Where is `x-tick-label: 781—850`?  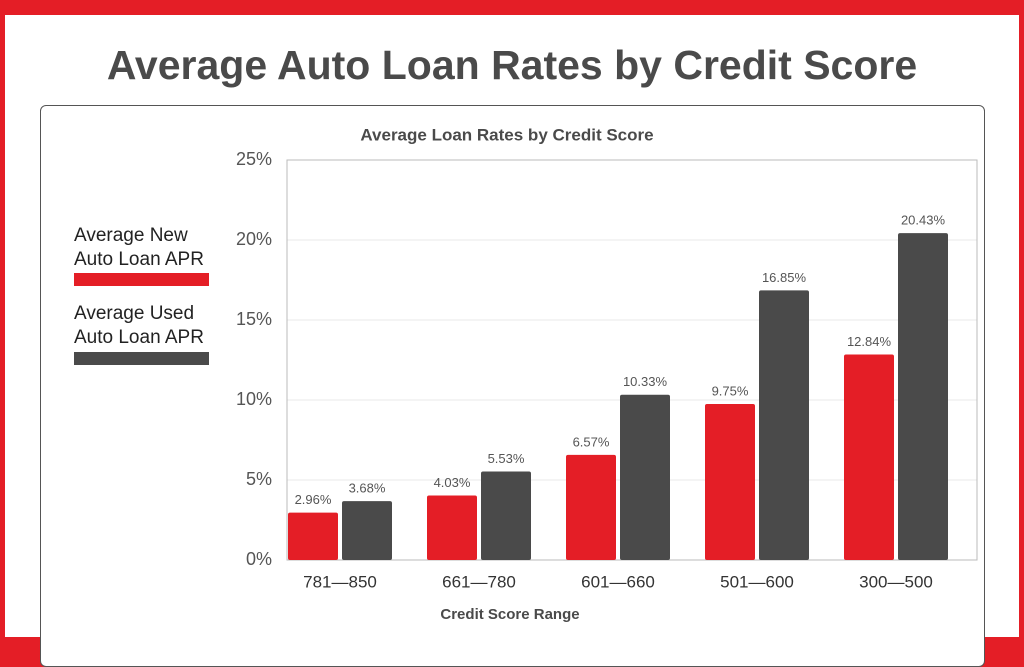 x-tick-label: 781—850 is located at coordinates (340, 581).